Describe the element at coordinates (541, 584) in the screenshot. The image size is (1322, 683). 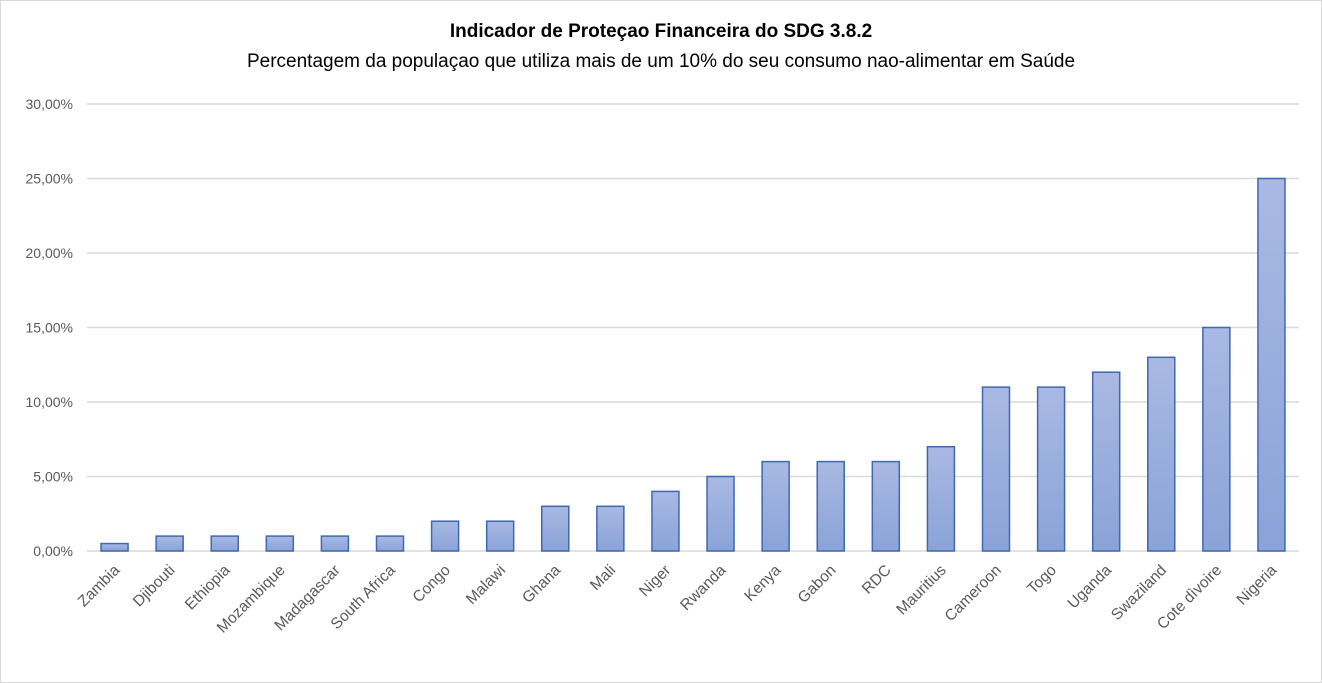
I see `x-tick-label: Ghana` at that location.